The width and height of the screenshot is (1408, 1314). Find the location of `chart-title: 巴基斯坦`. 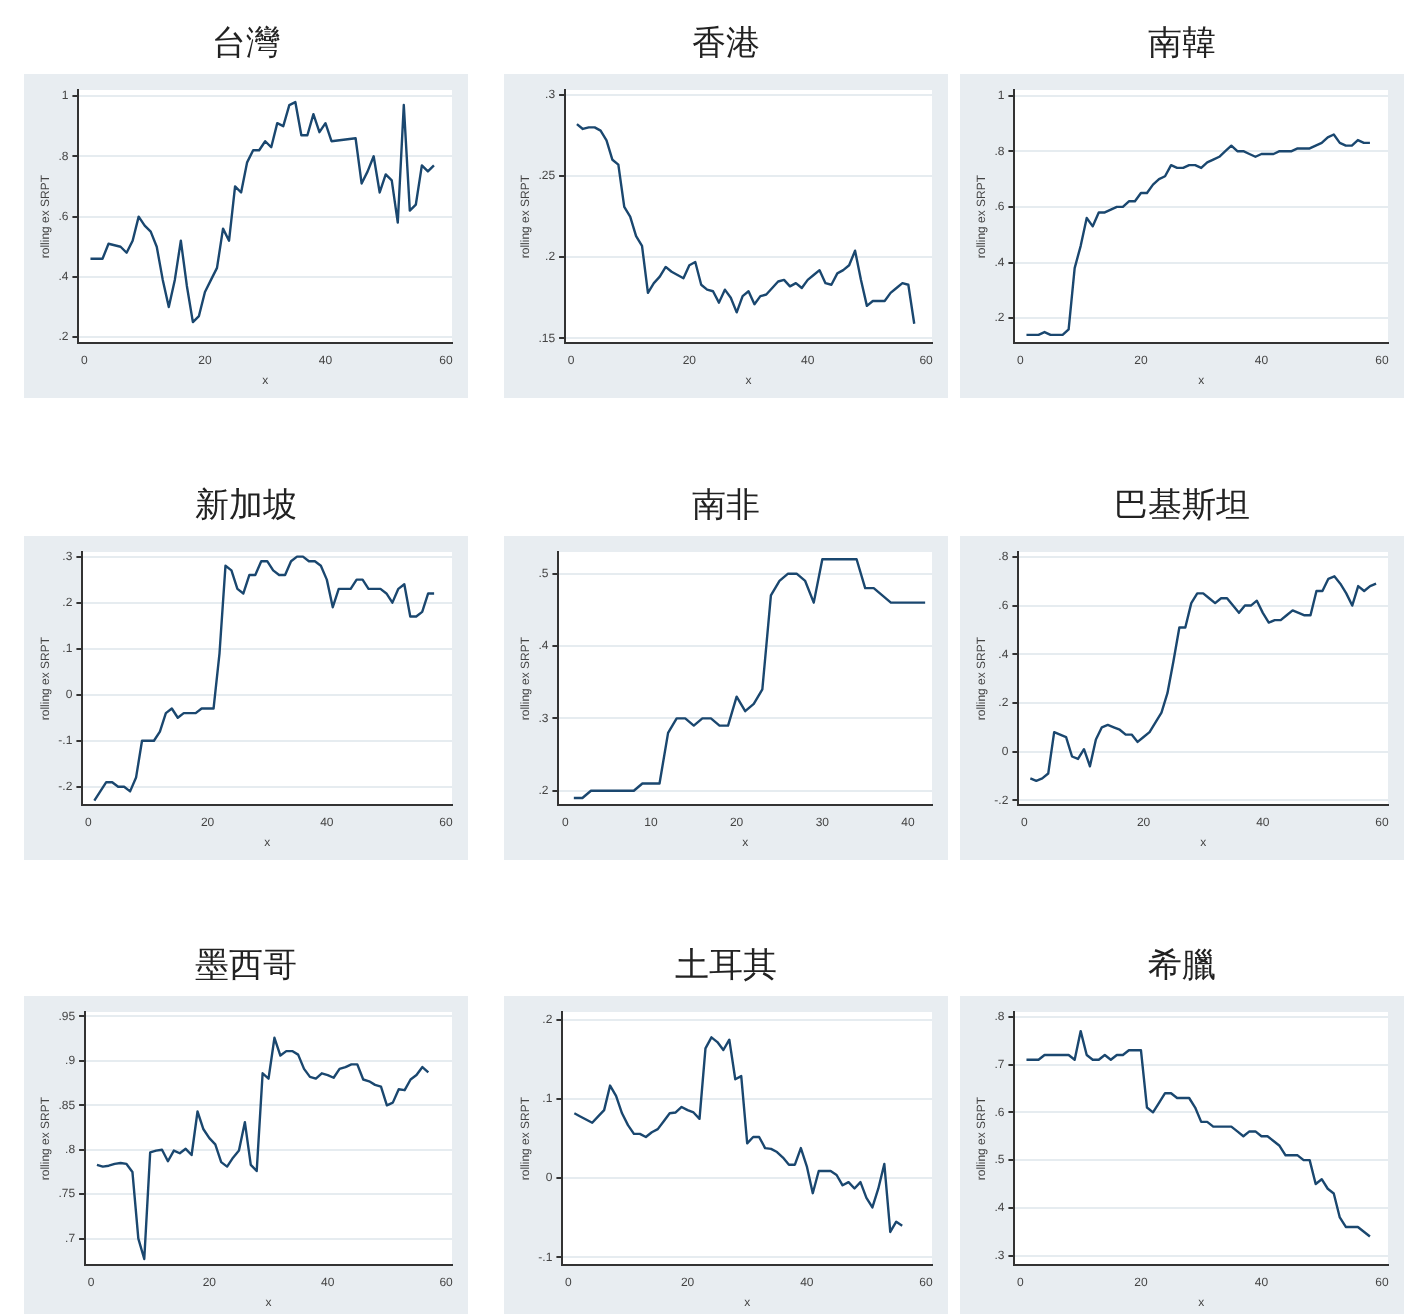

chart-title: 巴基斯坦 is located at coordinates (1182, 507).